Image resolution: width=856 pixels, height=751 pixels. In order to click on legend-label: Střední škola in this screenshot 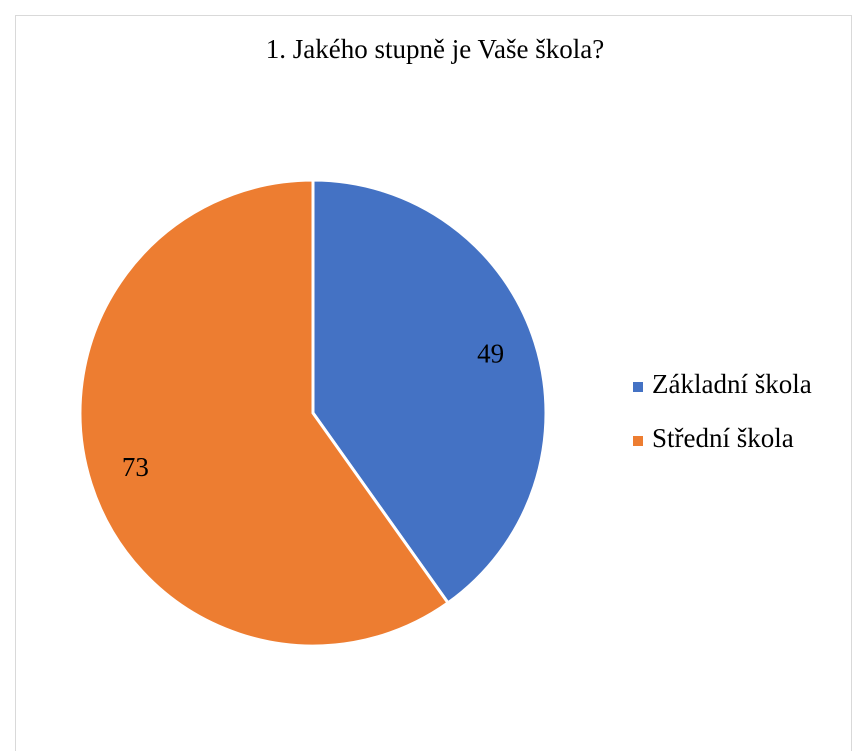, I will do `click(723, 438)`.